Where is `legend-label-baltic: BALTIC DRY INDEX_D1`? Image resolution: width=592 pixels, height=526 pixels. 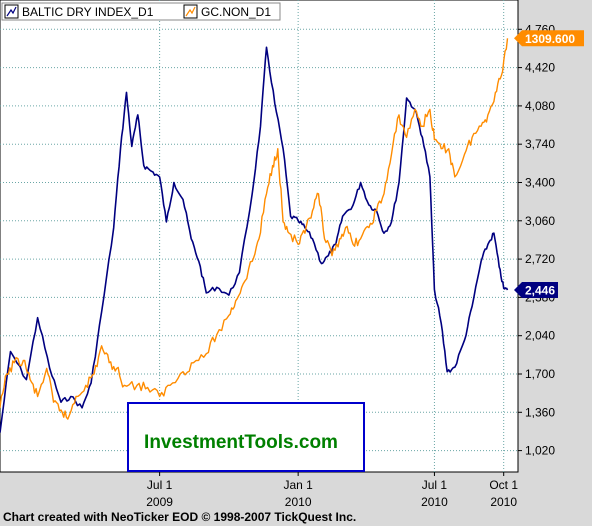
legend-label-baltic: BALTIC DRY INDEX_D1 is located at coordinates (88, 12).